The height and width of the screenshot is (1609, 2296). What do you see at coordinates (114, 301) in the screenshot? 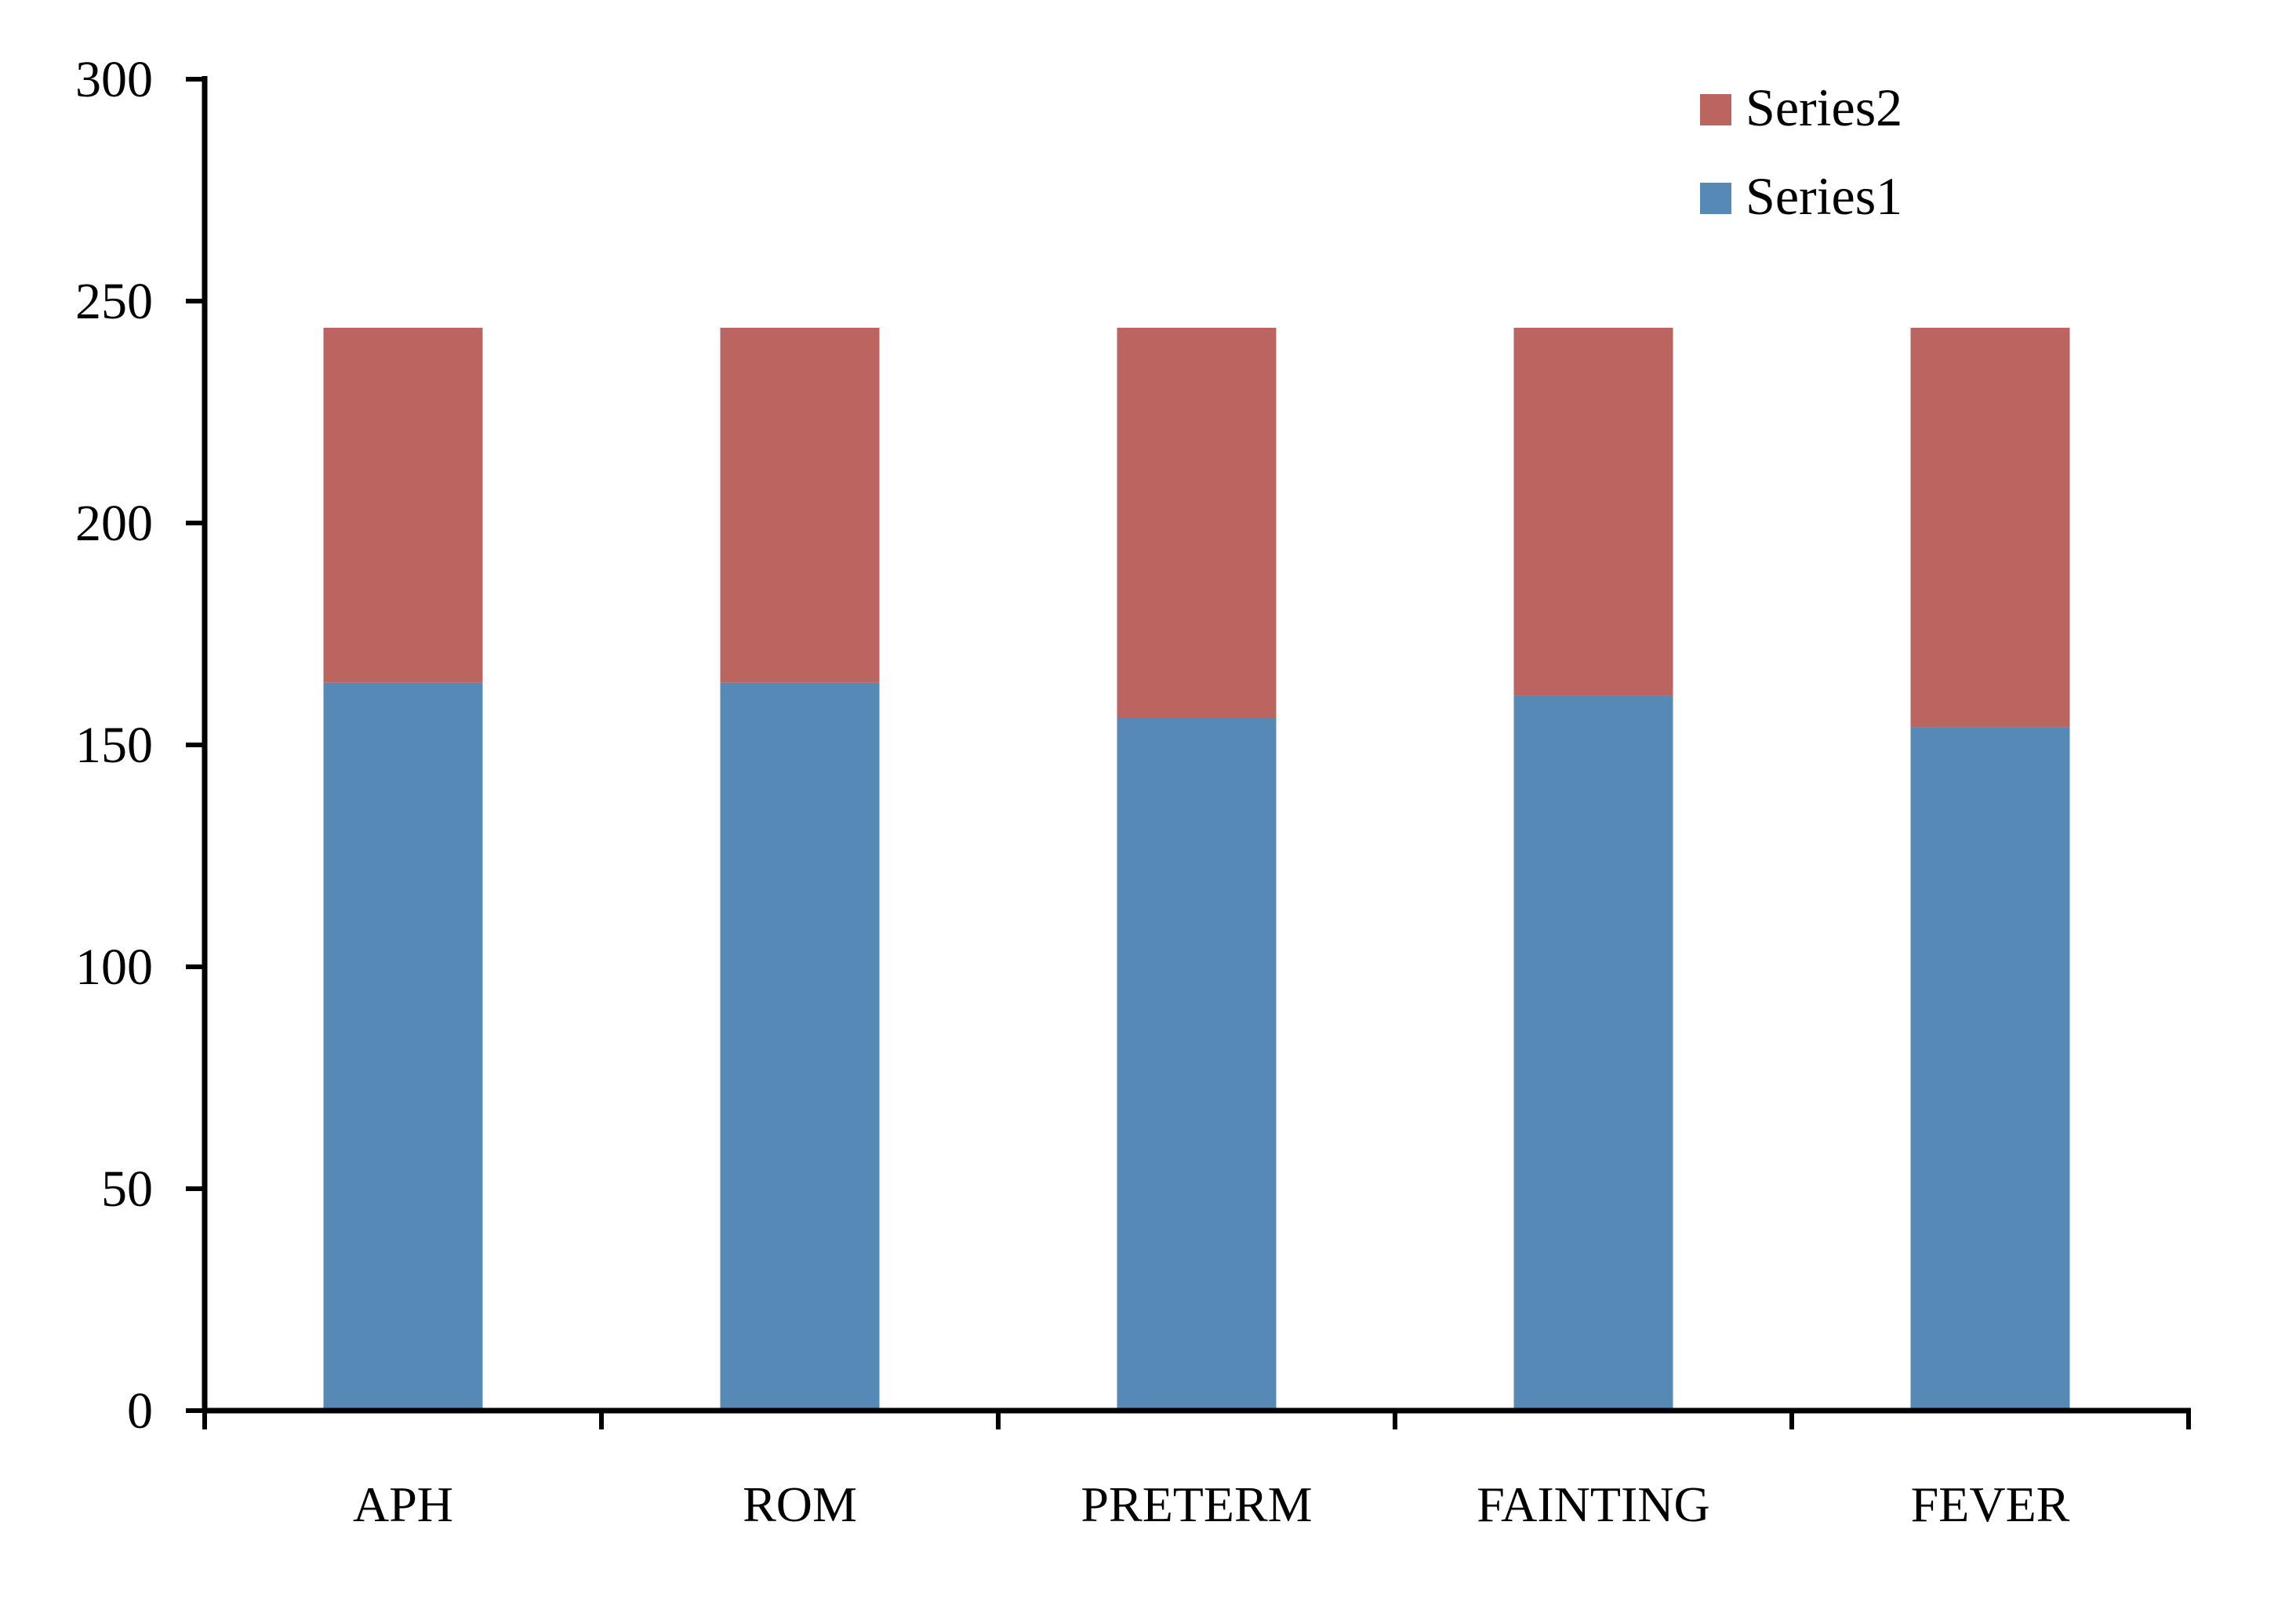
I see `y-tick-label: 250` at bounding box center [114, 301].